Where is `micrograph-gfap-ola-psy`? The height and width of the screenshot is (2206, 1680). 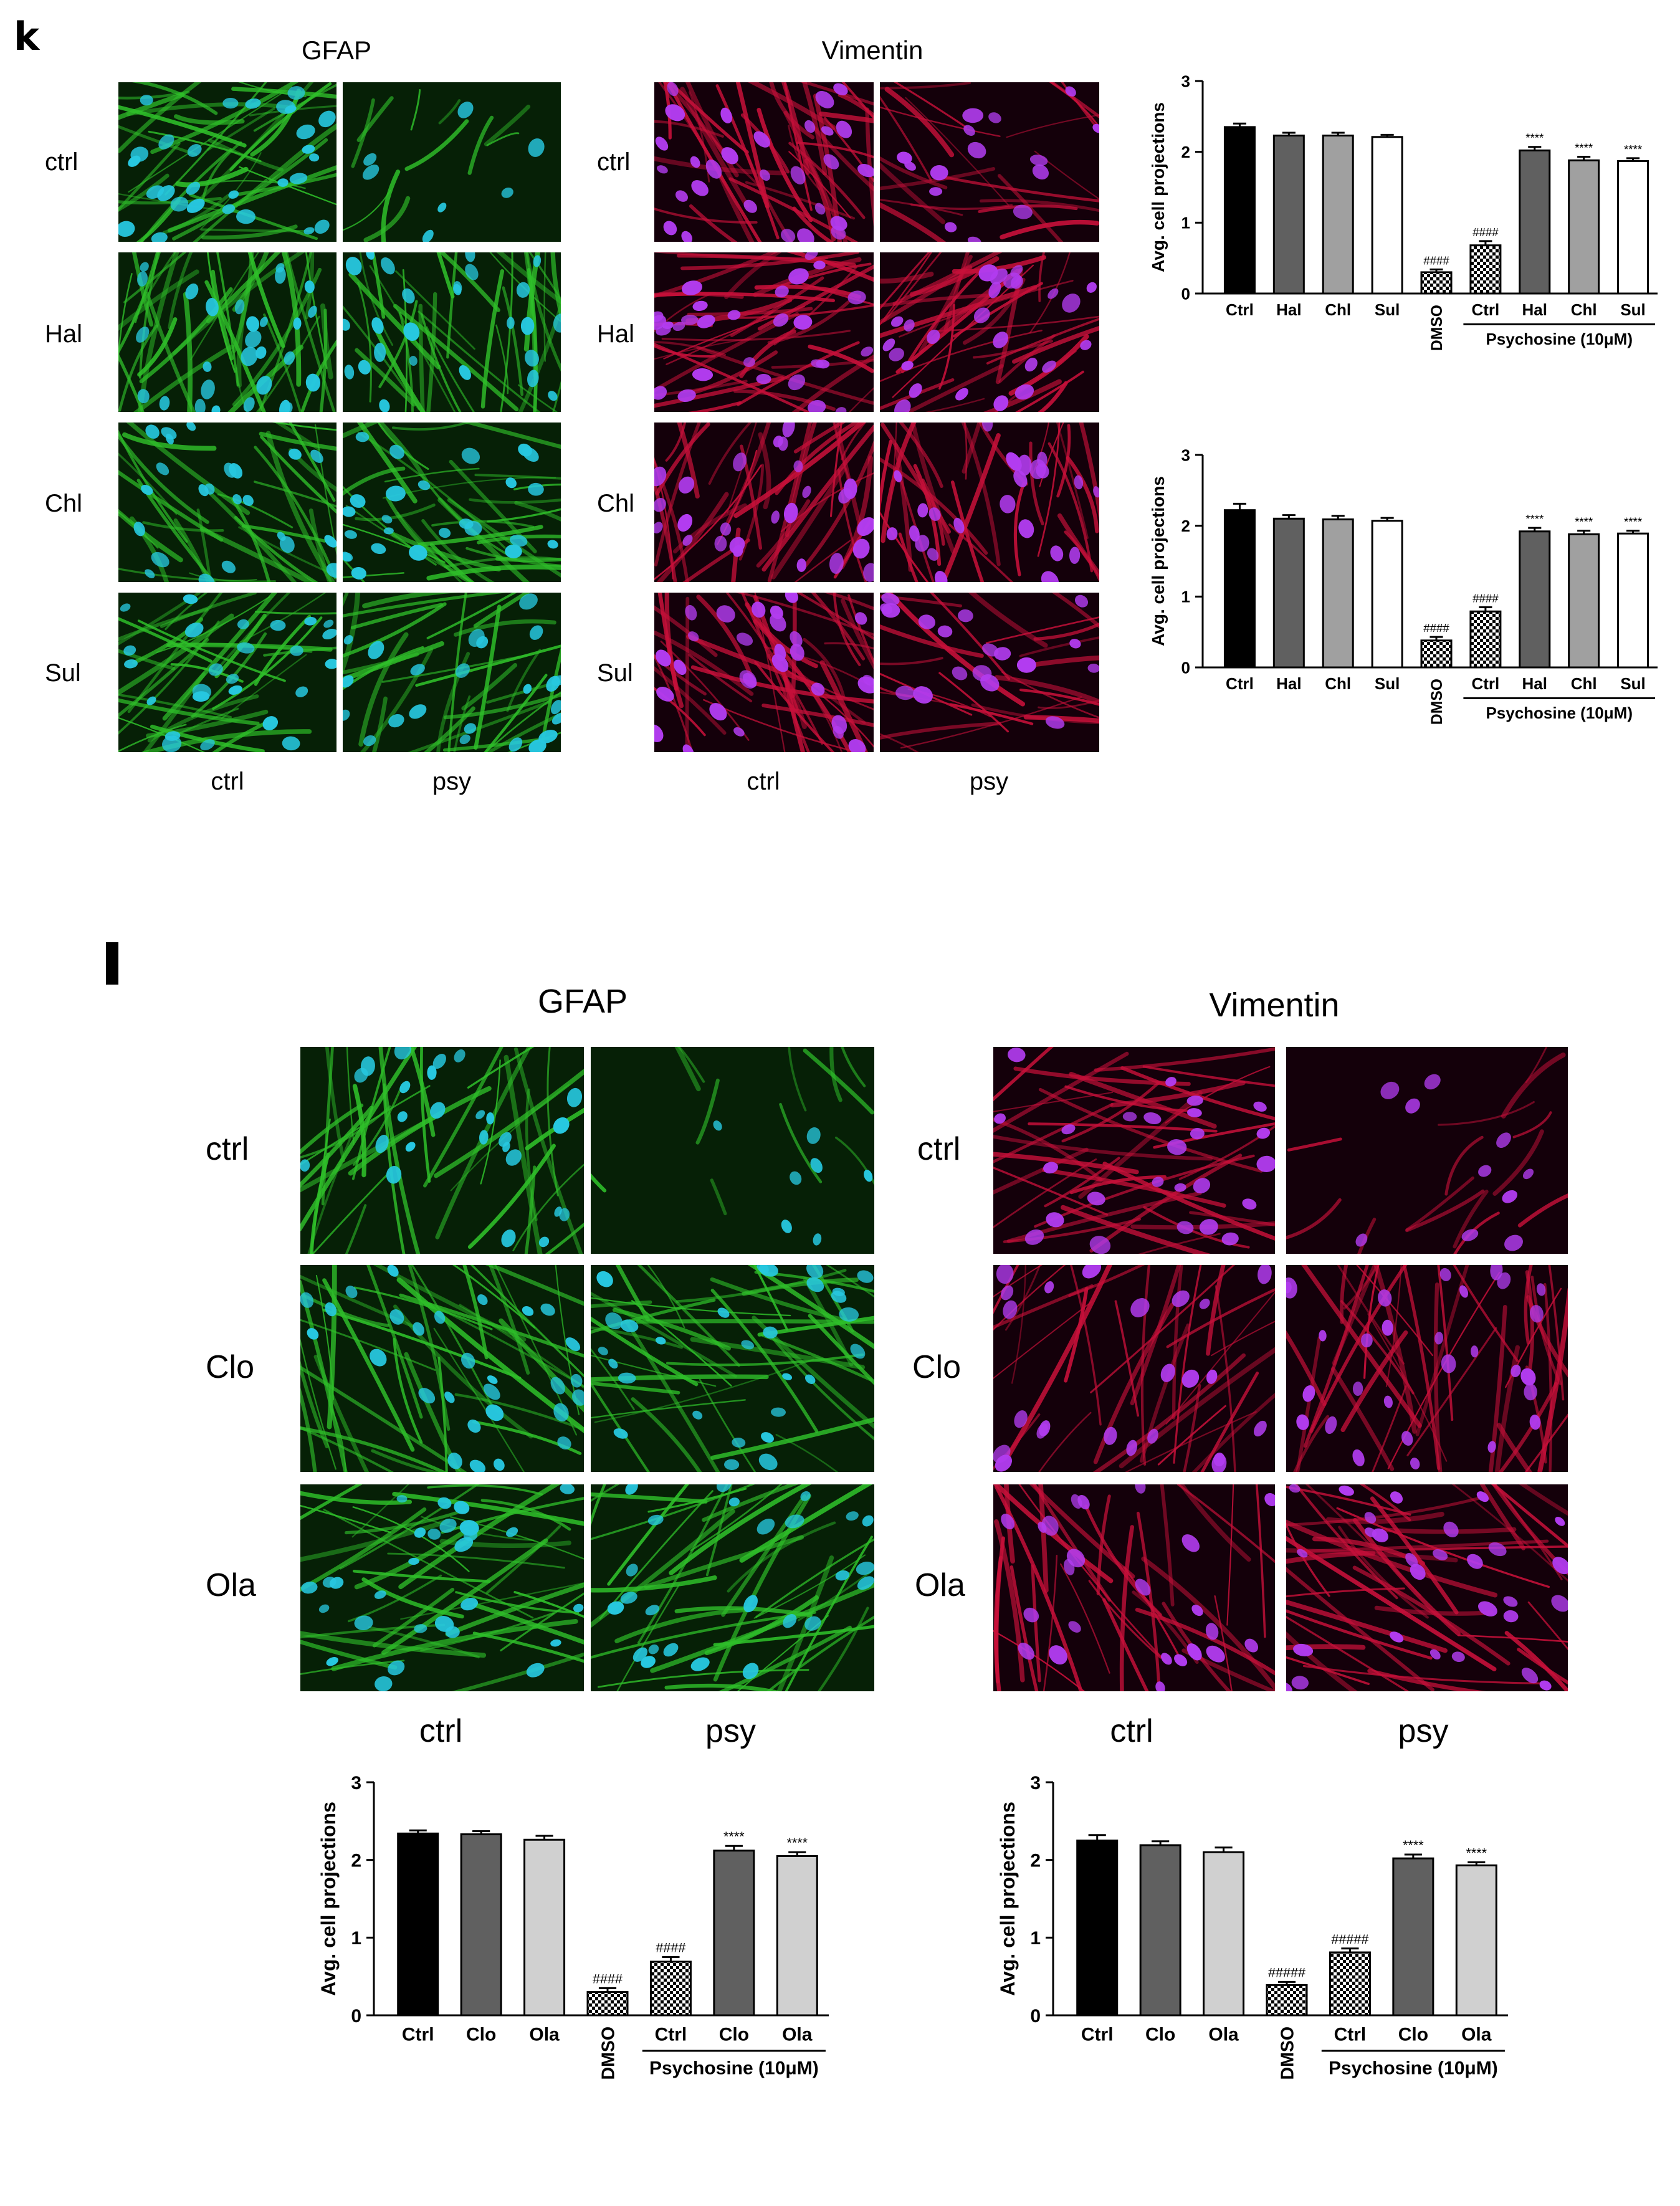 micrograph-gfap-ola-psy is located at coordinates (732, 1587).